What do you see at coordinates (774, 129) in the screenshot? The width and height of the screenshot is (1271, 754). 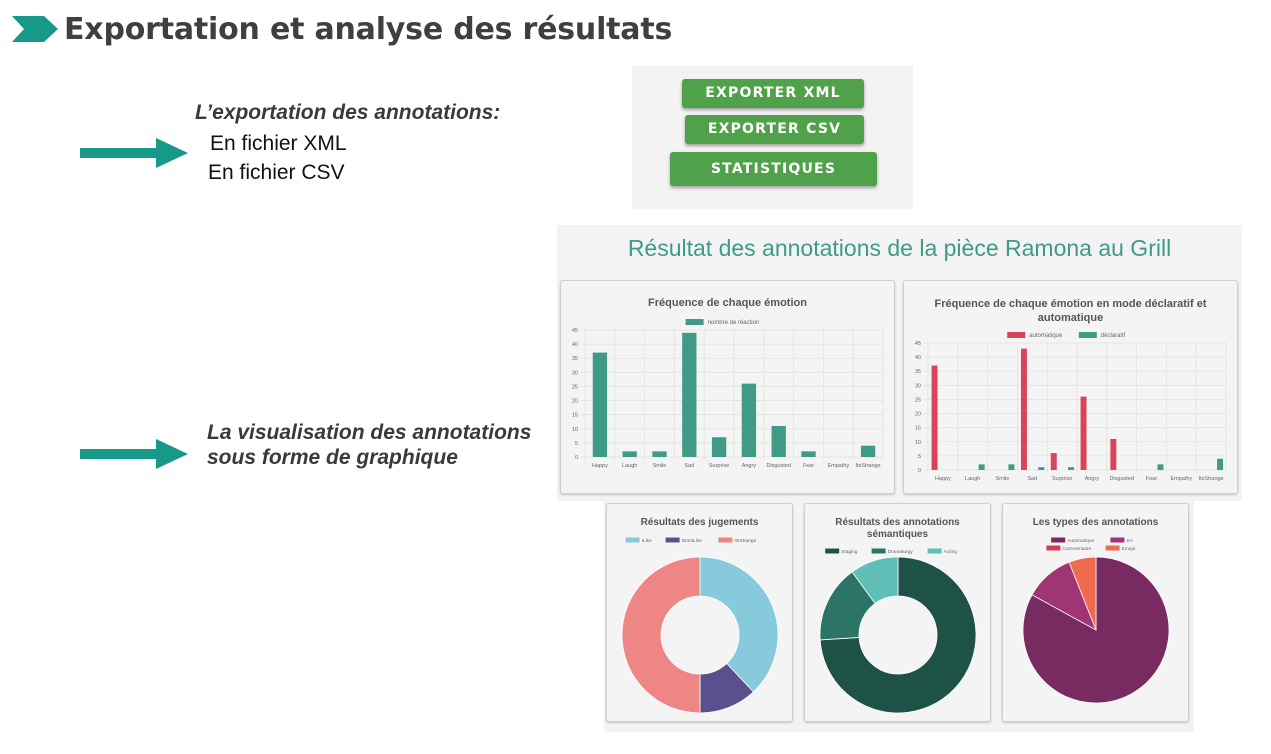 I see `export-csv-button: EXPORTER CSV` at bounding box center [774, 129].